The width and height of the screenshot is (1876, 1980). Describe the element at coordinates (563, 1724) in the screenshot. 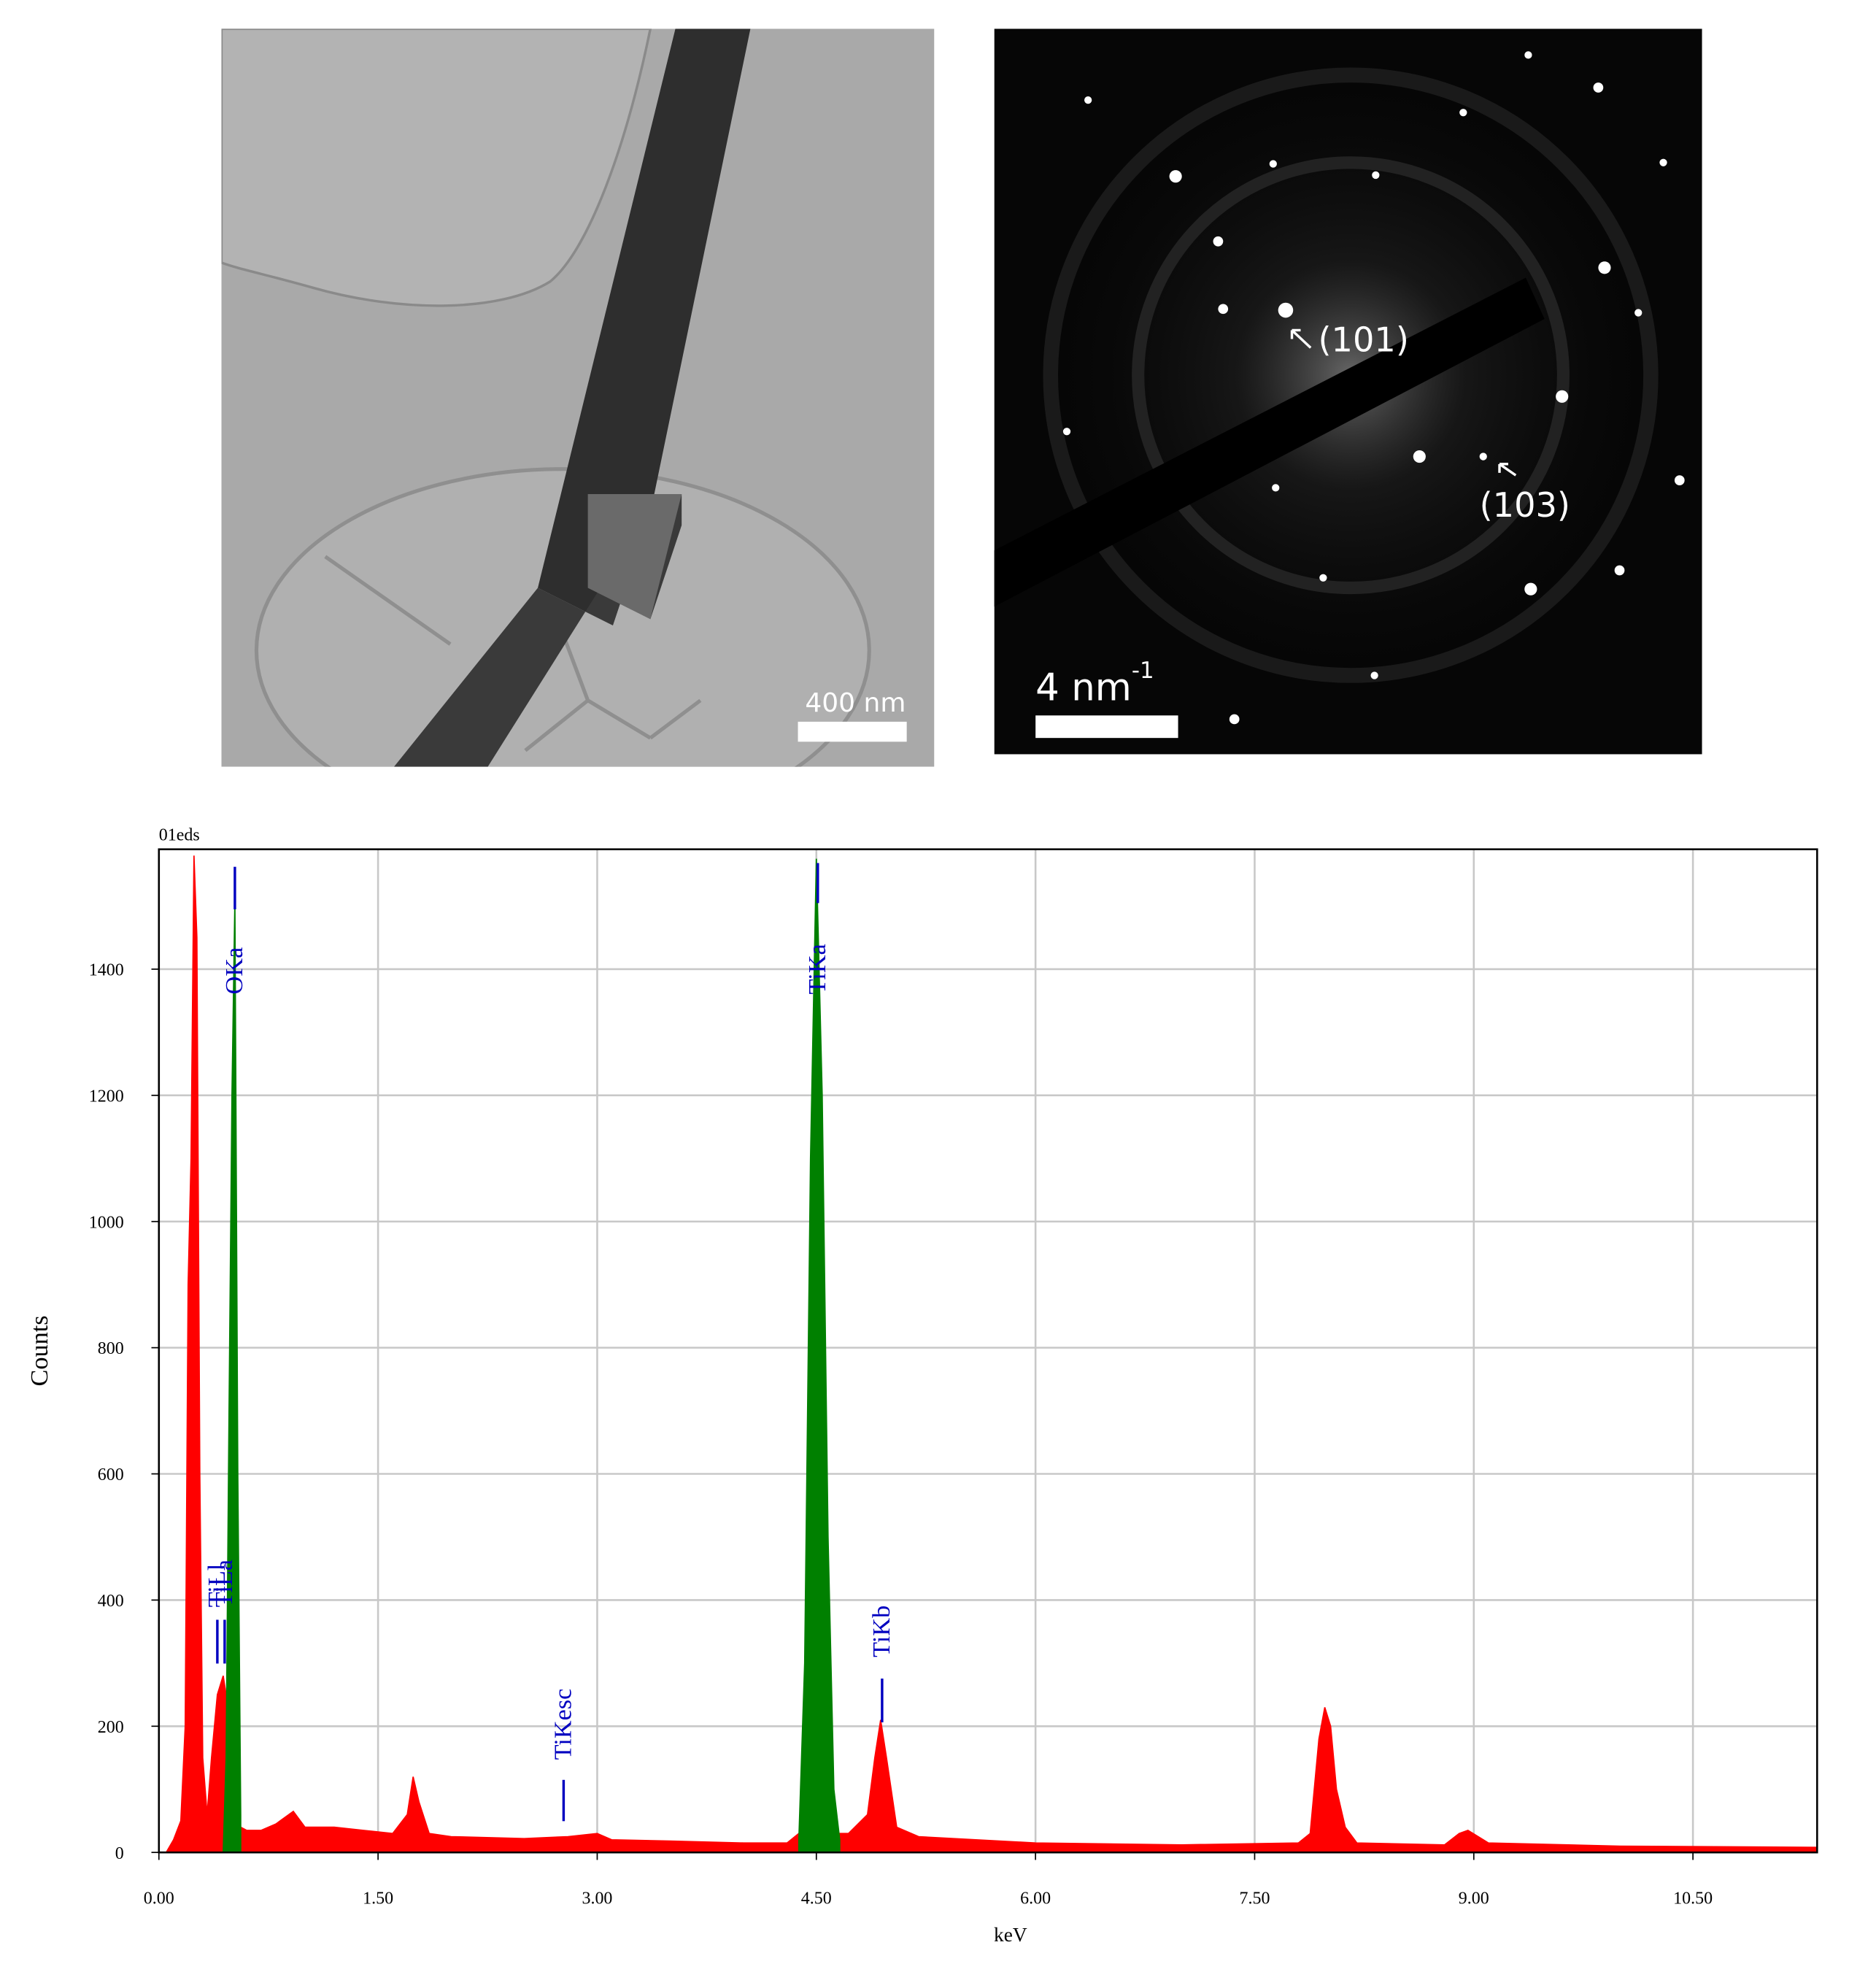

I see `annotation-label: TiKesc` at that location.